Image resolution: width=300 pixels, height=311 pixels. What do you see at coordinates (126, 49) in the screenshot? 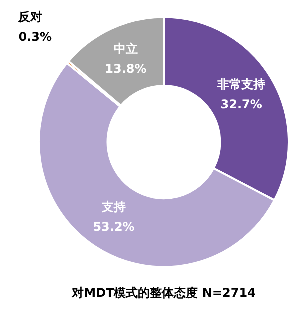
I see `slice-label: 中立` at bounding box center [126, 49].